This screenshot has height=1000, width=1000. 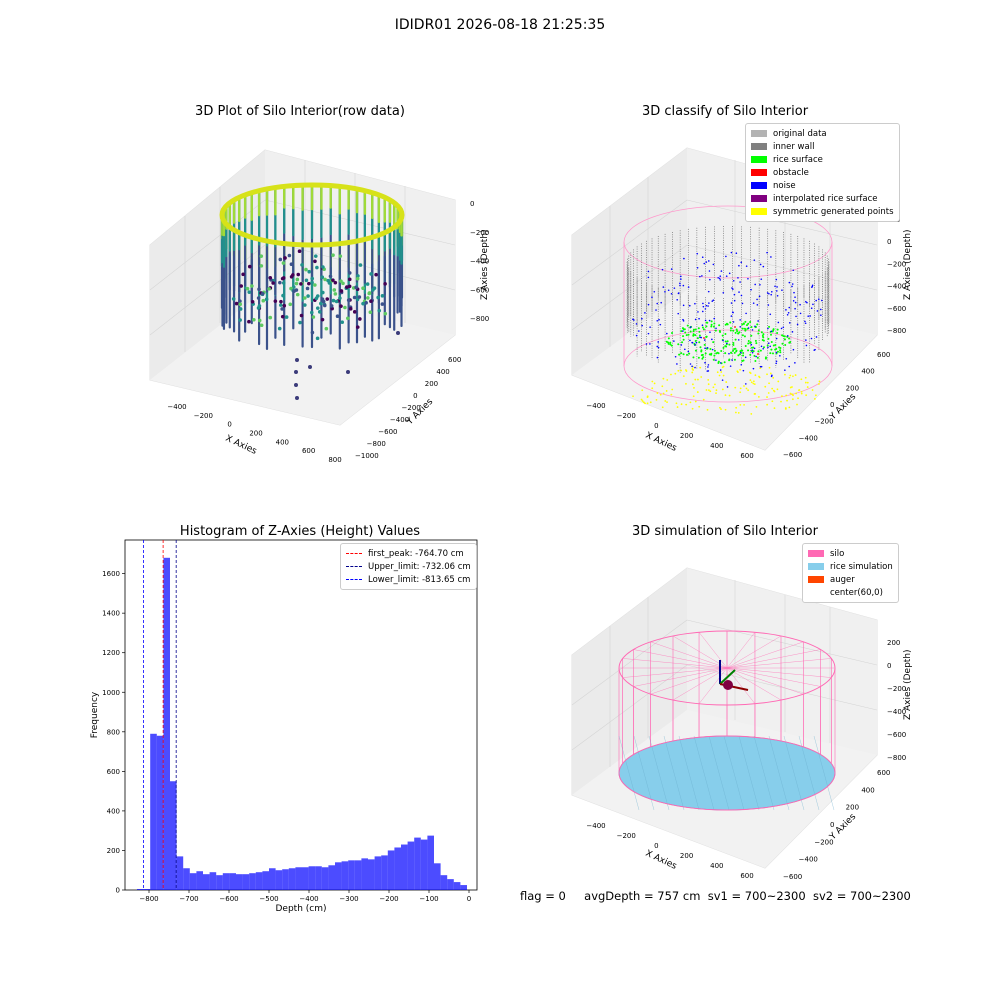 What do you see at coordinates (118, 891) in the screenshot?
I see `histogram-ytick-label: 0` at bounding box center [118, 891].